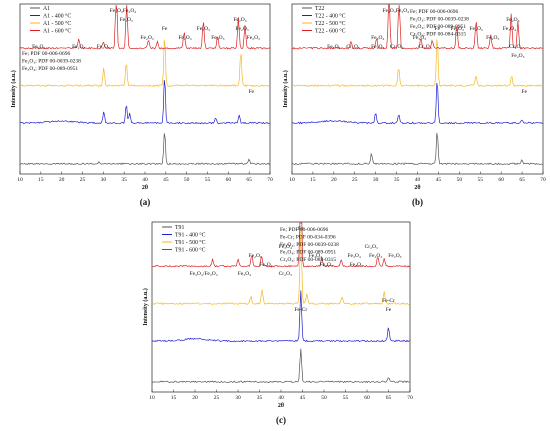  What do you see at coordinates (308, 238) in the screenshot?
I see `reference-text: Fe-Cr; PDF 00-034-0396` at bounding box center [308, 238].